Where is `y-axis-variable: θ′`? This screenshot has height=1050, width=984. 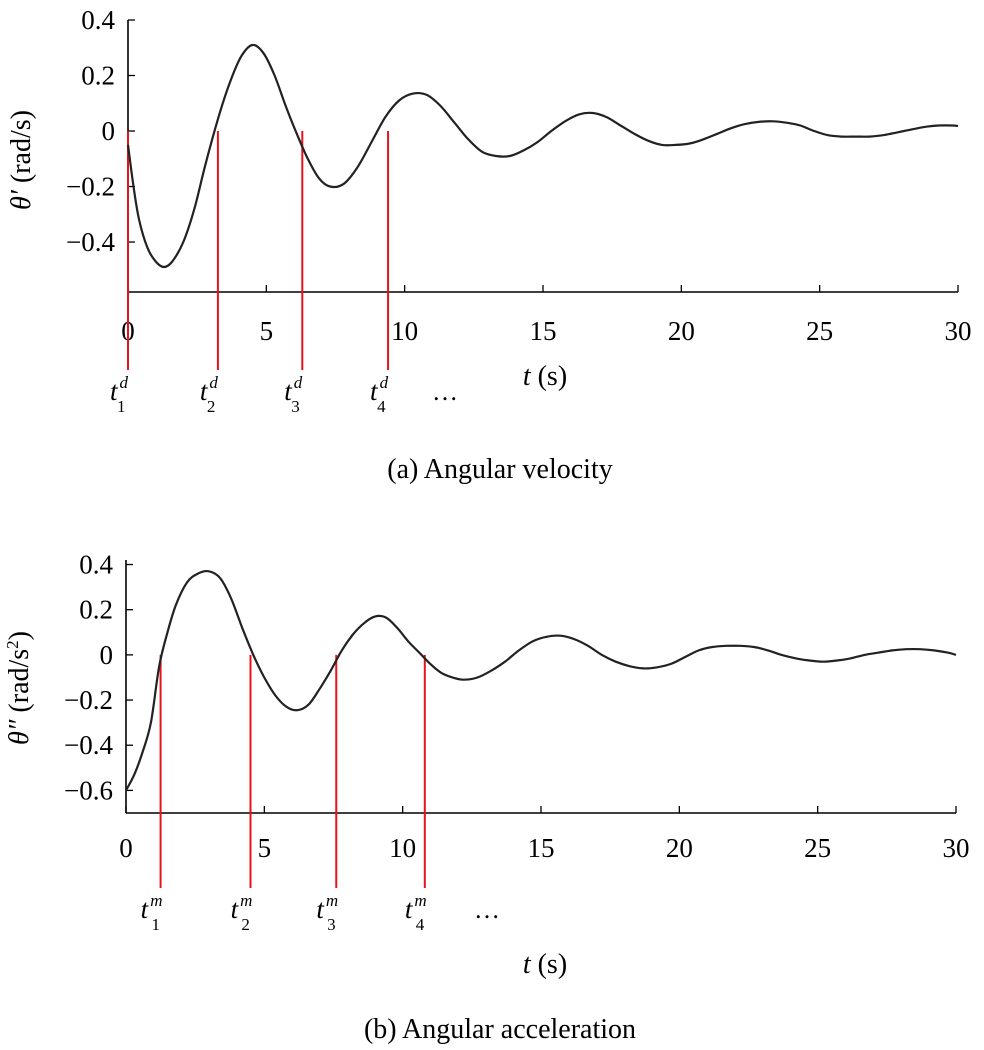 y-axis-variable: θ′ is located at coordinates (21, 199).